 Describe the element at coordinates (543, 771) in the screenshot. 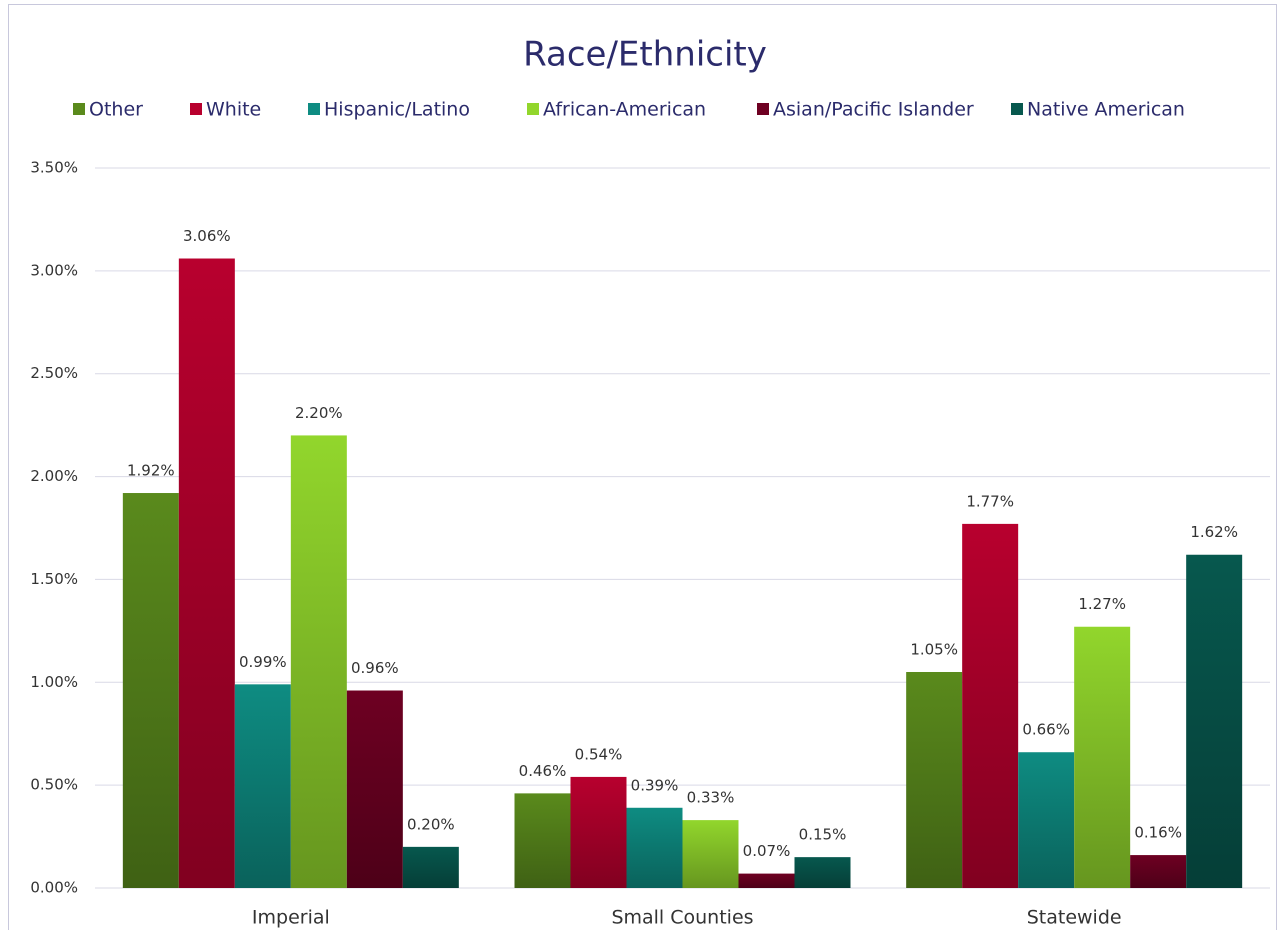

I see `data-label: 0.46%` at that location.